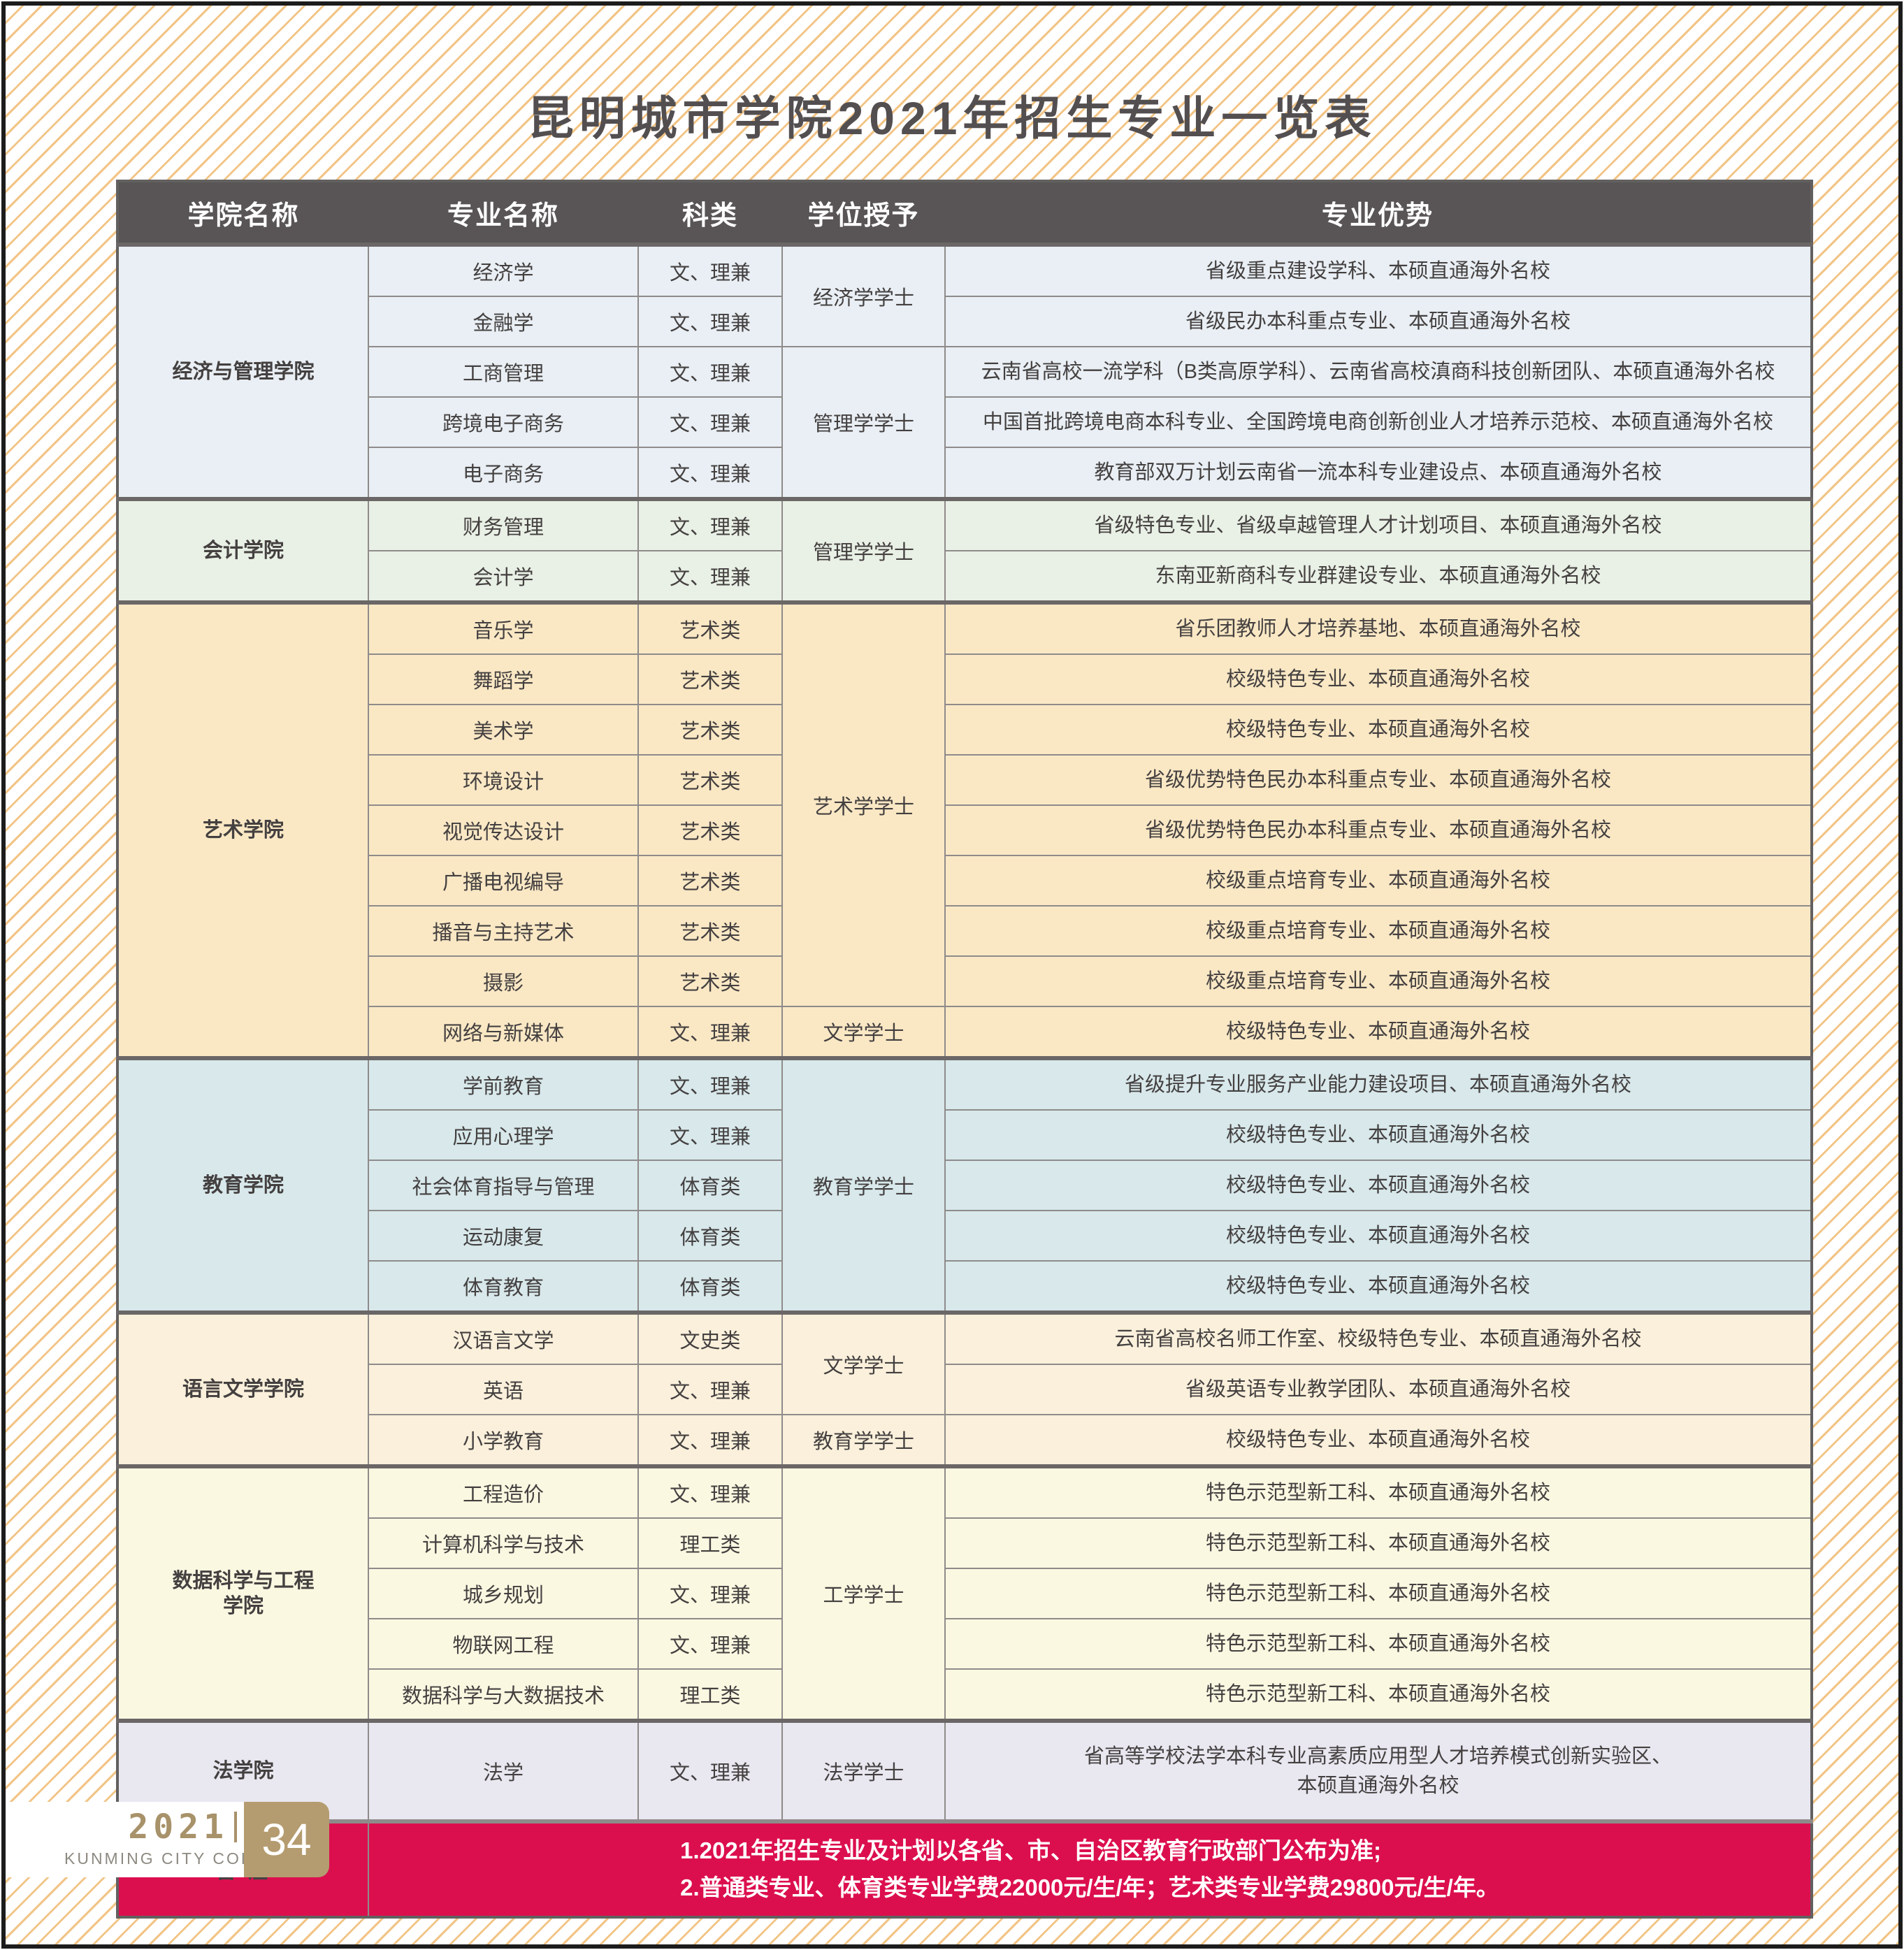  I want to click on table-row: 环境设计 艺术类 省级优势特色民办本科重点专业、本硕直通海外名校, so click(964, 780).